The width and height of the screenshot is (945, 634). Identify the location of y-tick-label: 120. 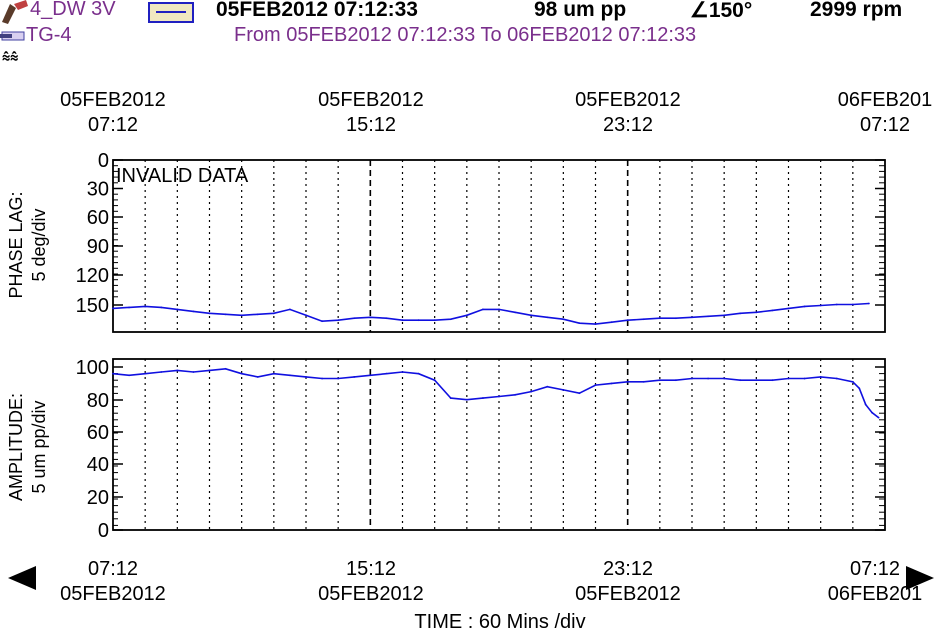
(92, 276).